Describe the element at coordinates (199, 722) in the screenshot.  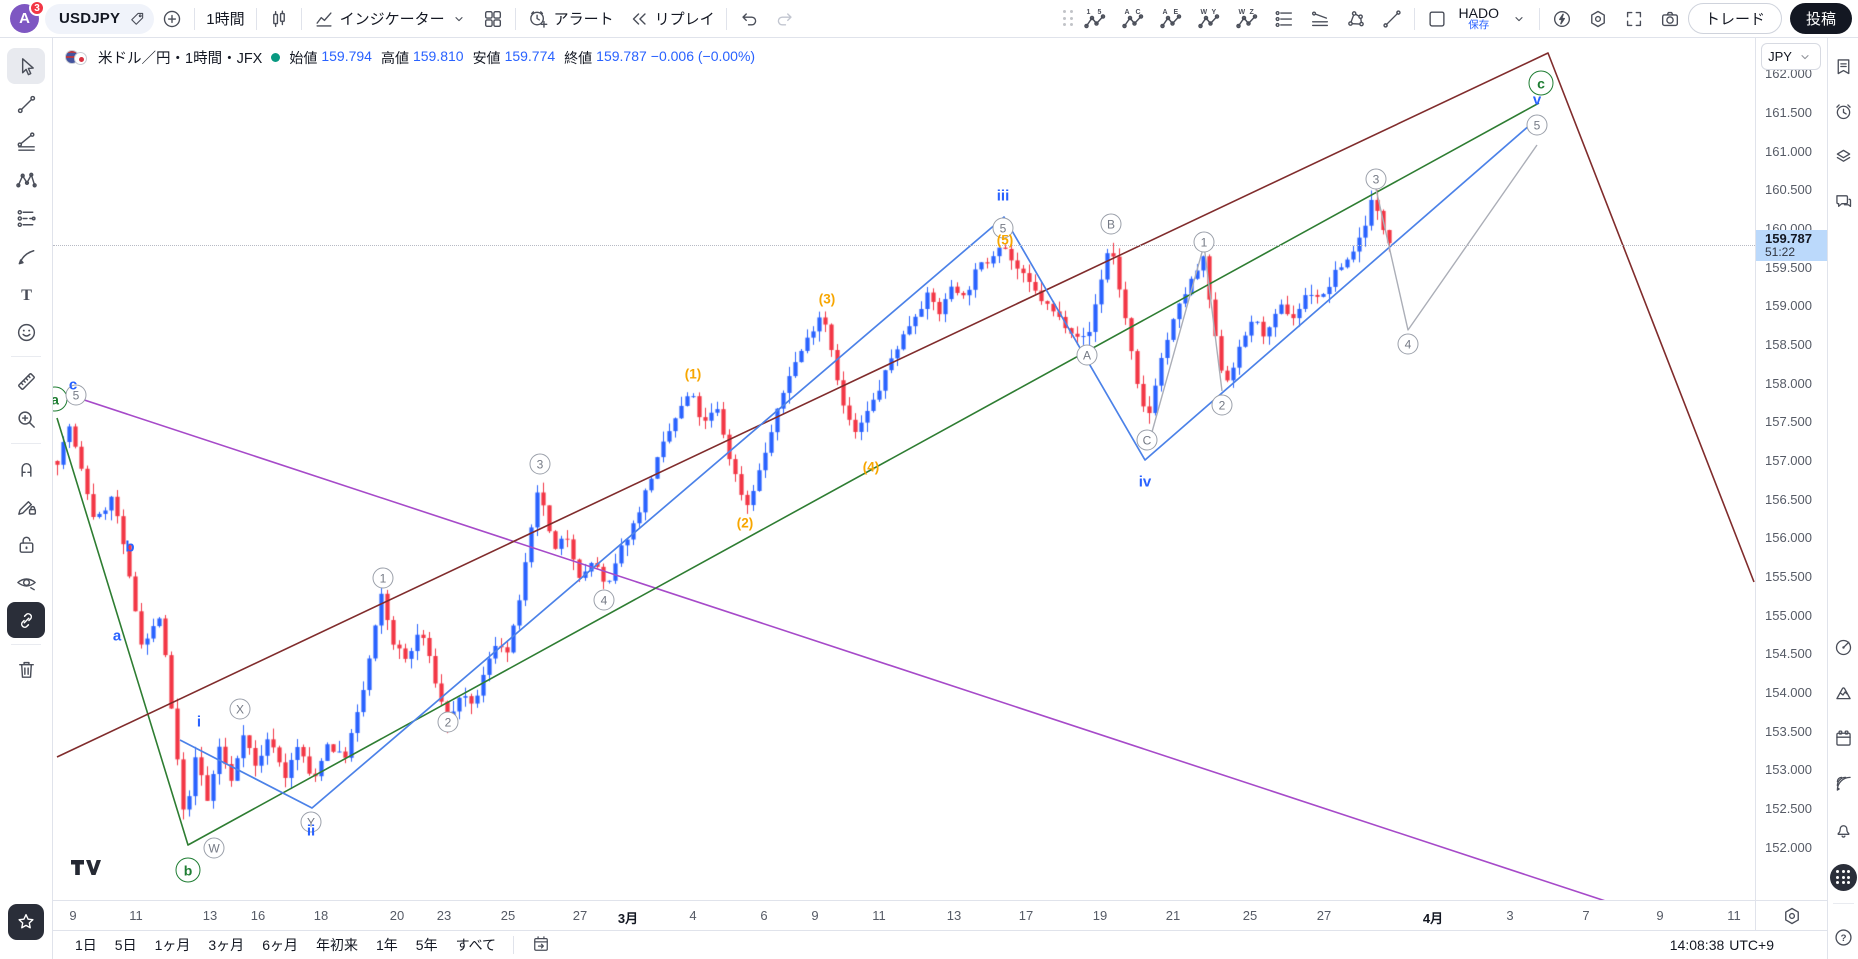
I see `wave-label-i: i` at that location.